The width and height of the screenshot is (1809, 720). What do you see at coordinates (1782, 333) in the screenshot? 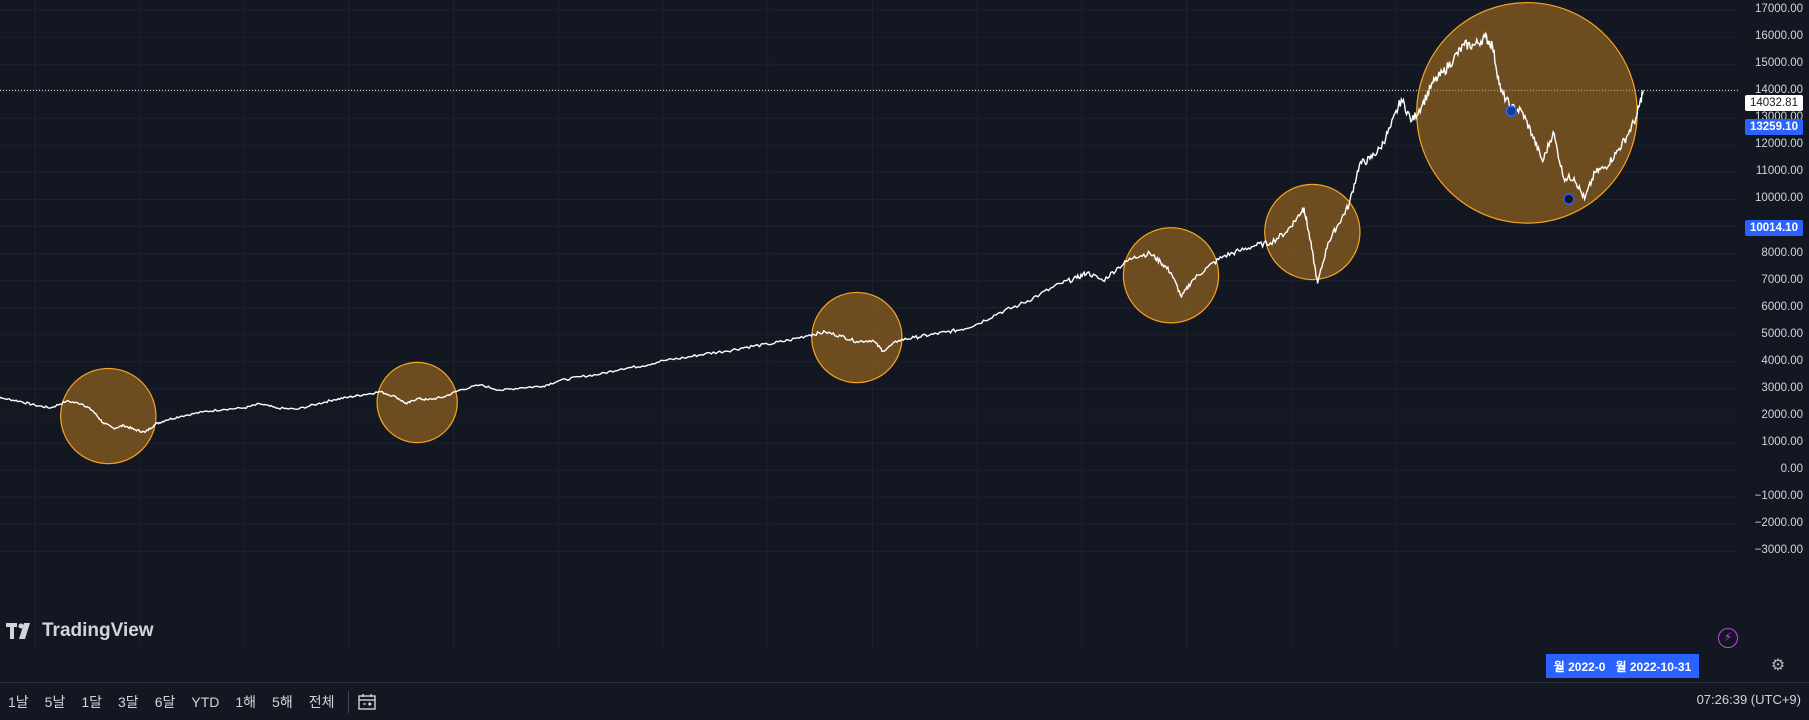
I see `price-tick-label: 5000.00` at bounding box center [1782, 333].